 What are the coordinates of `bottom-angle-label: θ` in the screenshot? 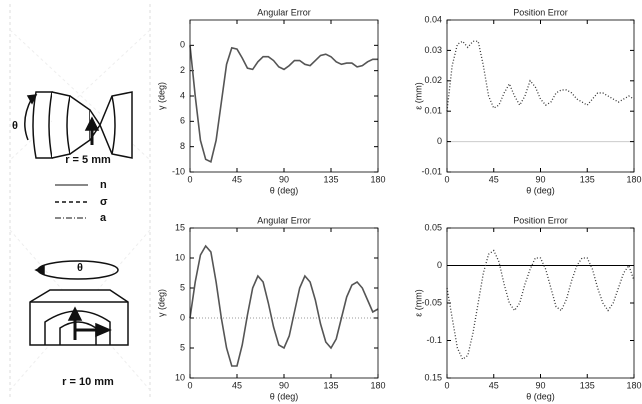 It's located at (80, 268).